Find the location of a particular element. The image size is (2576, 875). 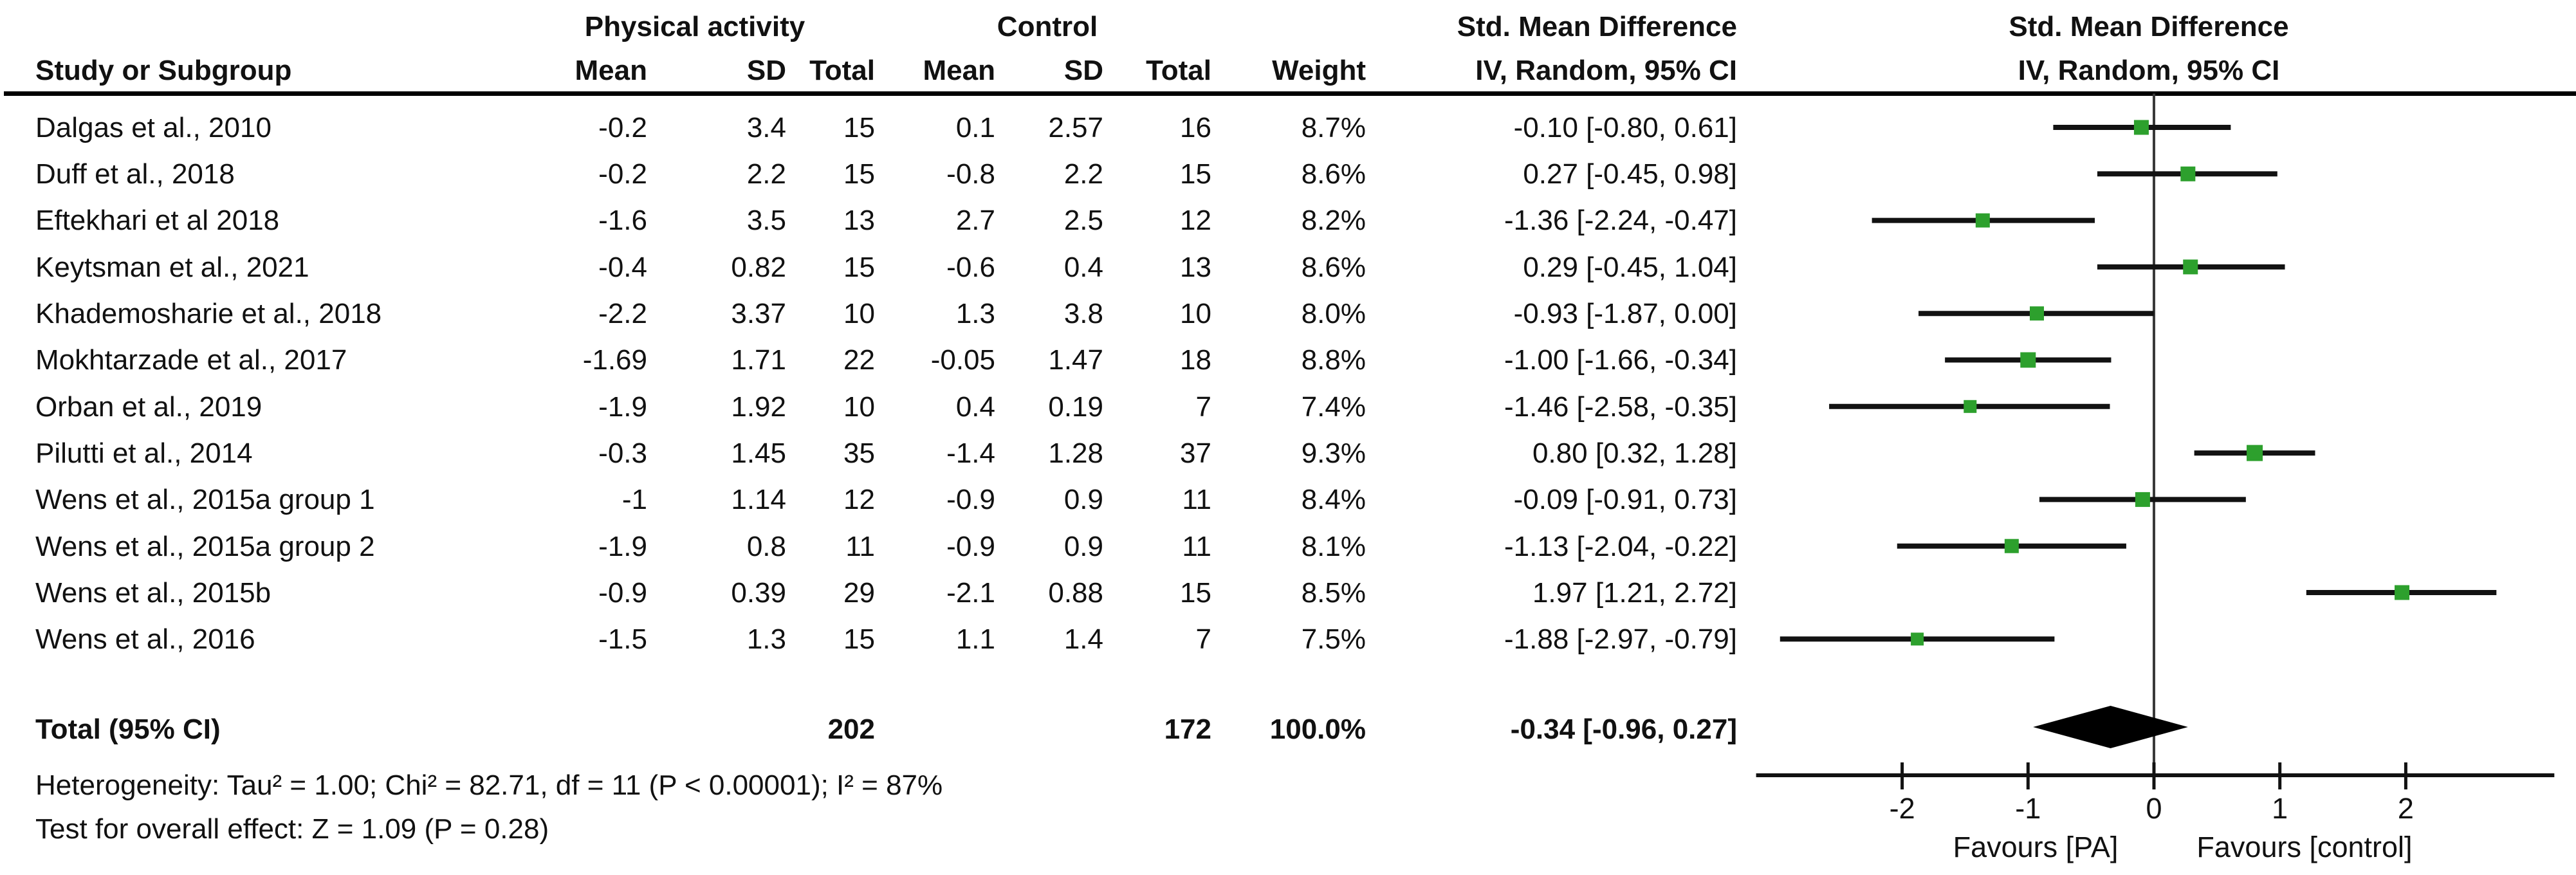

c-mean: -0.9 is located at coordinates (970, 546).